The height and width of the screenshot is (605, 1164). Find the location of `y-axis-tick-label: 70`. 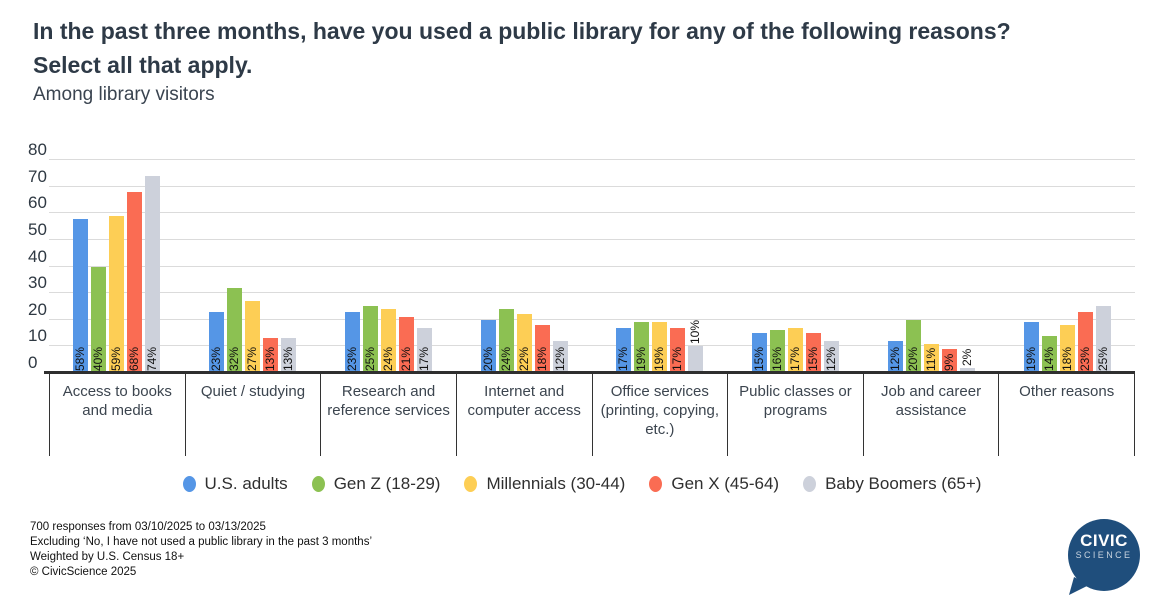

y-axis-tick-label: 70 is located at coordinates (37, 176).